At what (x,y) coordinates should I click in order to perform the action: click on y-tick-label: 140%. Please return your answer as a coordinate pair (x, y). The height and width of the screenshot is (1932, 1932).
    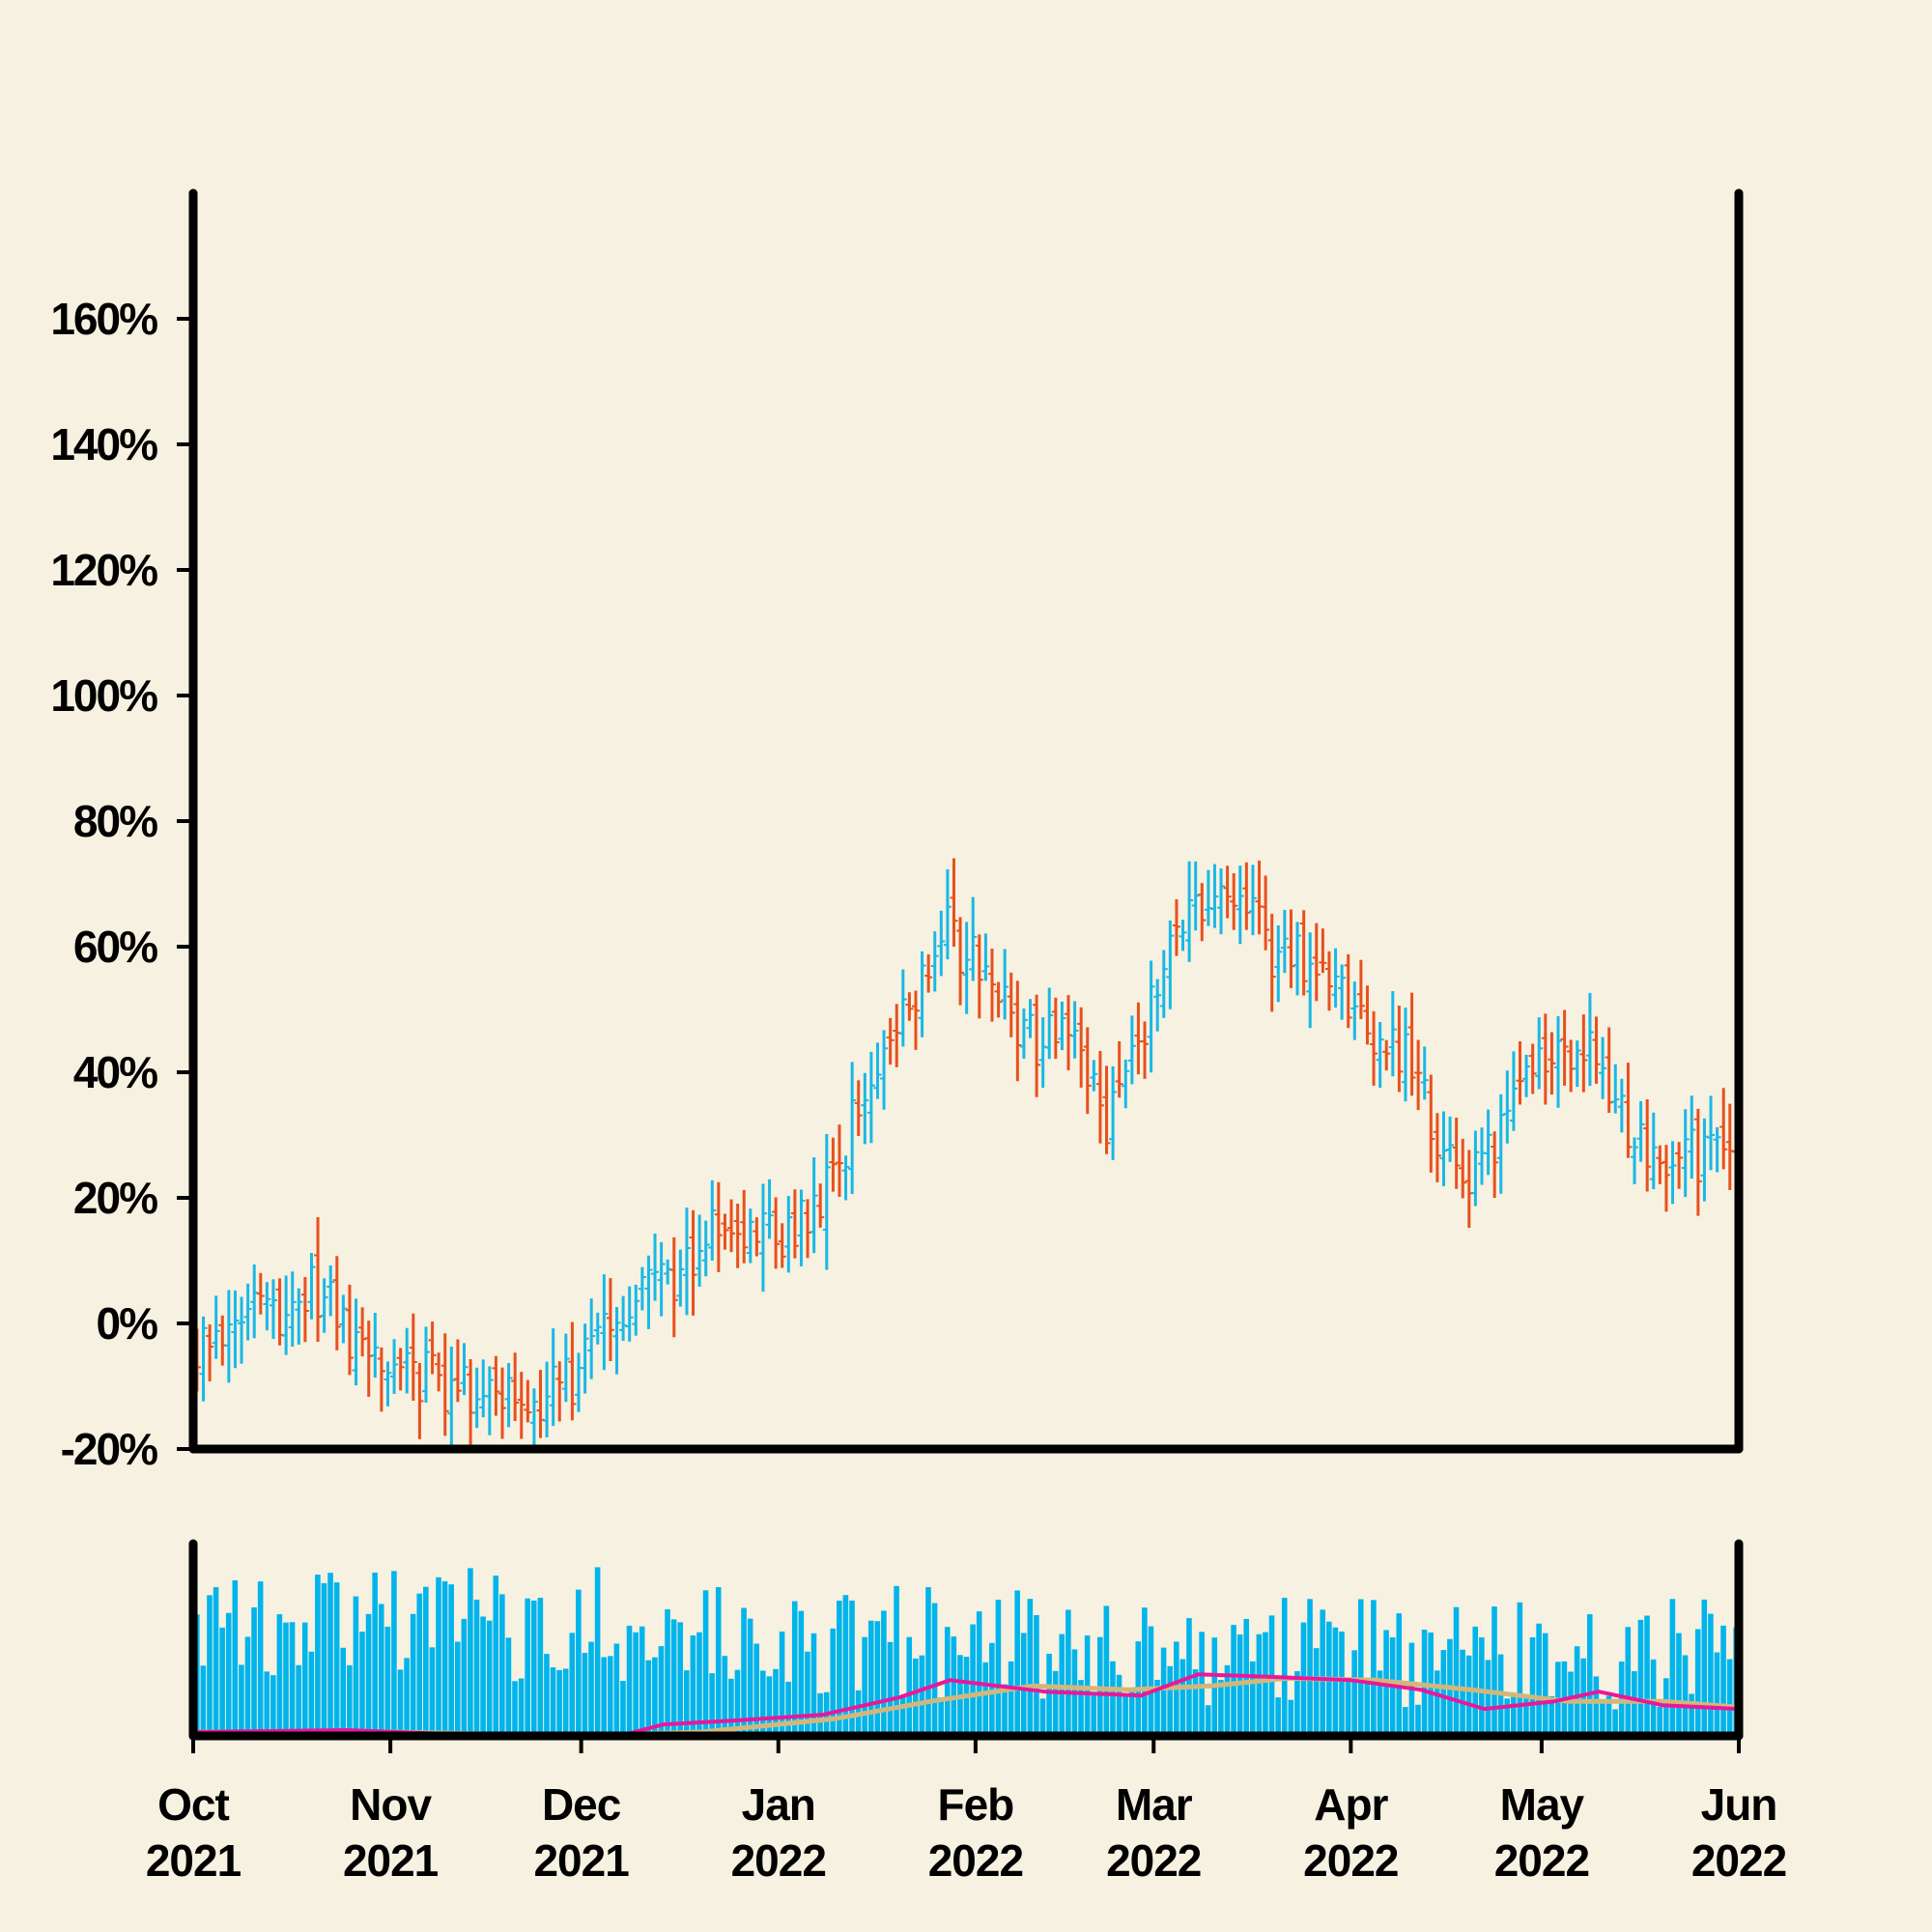
    Looking at the image, I should click on (103, 444).